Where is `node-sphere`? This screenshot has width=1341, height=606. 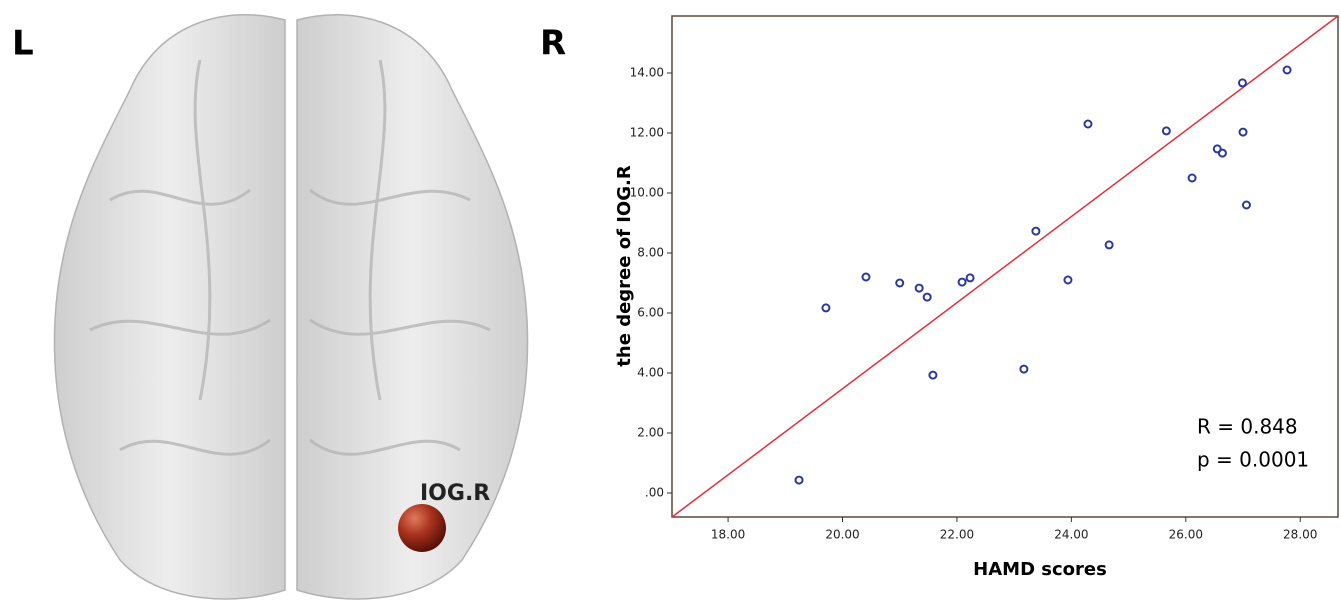 node-sphere is located at coordinates (422, 528).